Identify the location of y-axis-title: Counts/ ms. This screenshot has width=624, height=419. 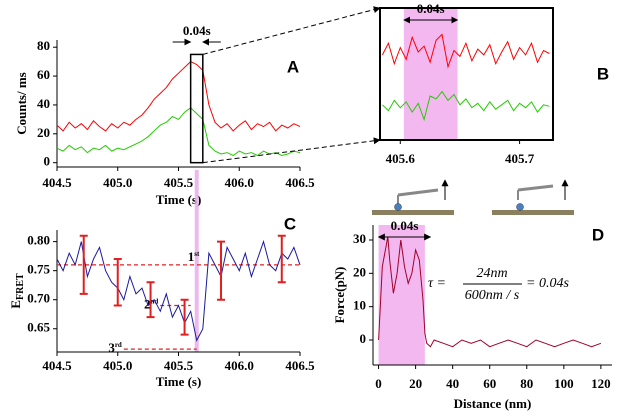
(21, 103).